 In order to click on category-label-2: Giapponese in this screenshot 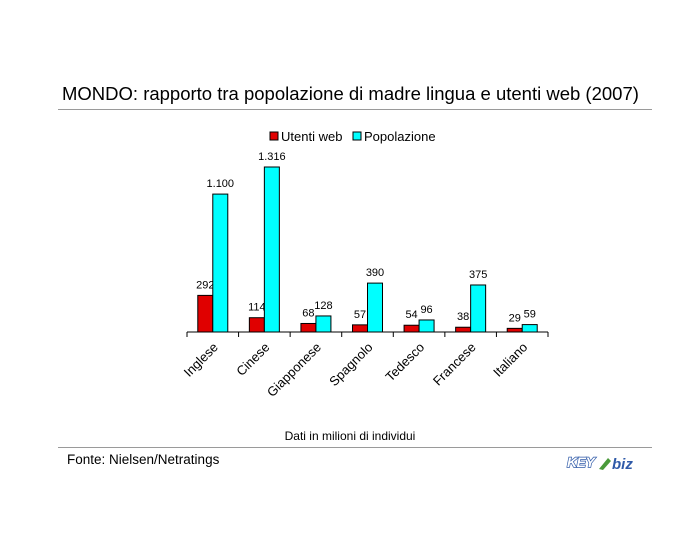, I will do `click(294, 370)`.